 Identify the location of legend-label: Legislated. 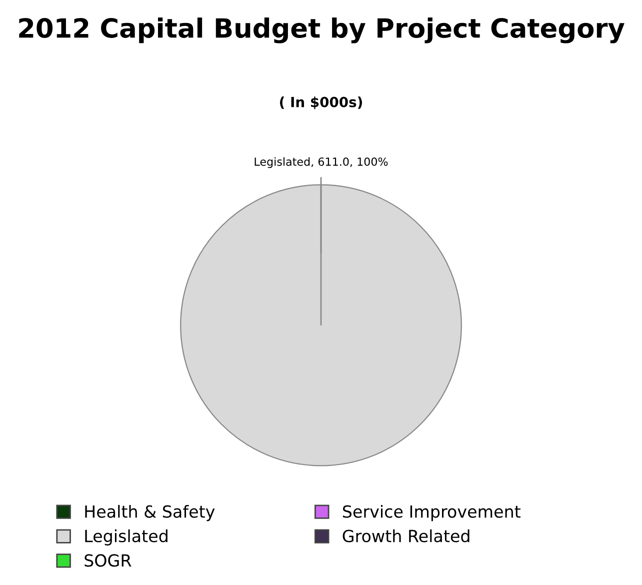
(126, 537).